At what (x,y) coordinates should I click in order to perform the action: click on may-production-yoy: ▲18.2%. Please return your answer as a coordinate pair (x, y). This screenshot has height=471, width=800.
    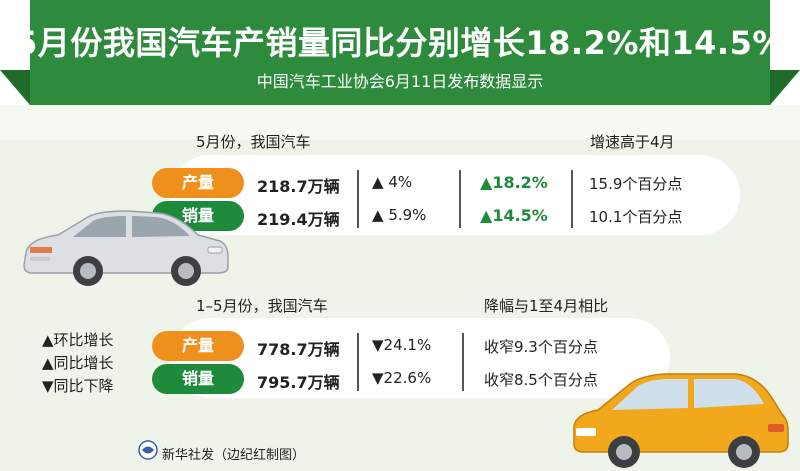
    Looking at the image, I should click on (514, 182).